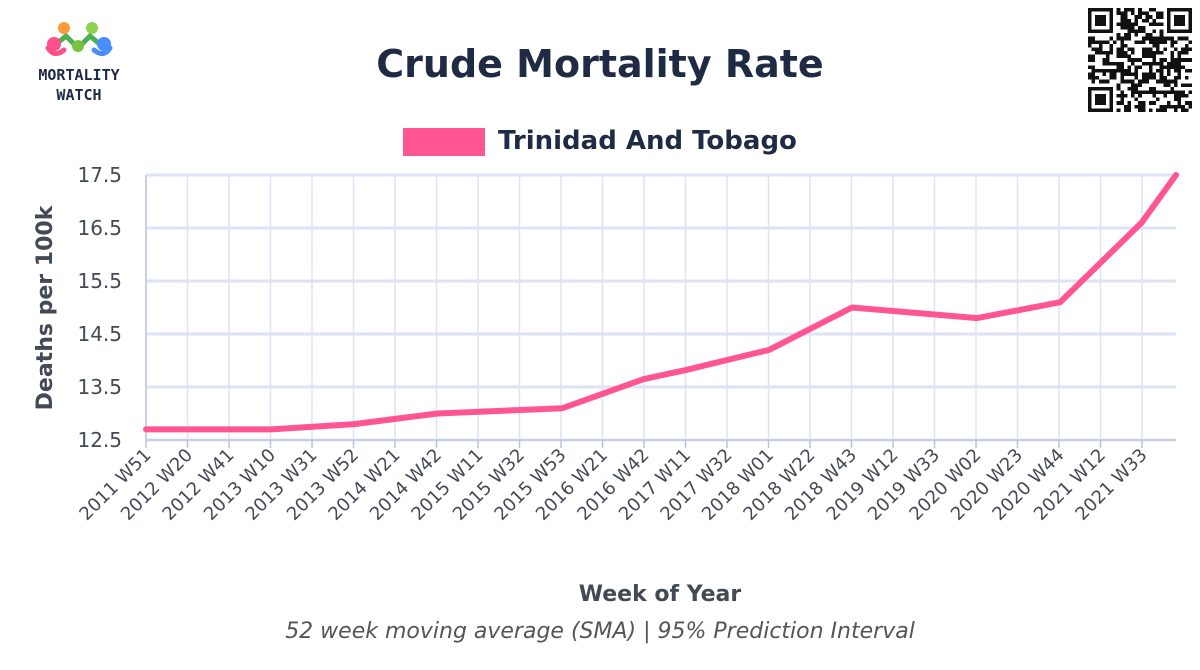  What do you see at coordinates (660, 594) in the screenshot?
I see `x-axis-title: Week of Year` at bounding box center [660, 594].